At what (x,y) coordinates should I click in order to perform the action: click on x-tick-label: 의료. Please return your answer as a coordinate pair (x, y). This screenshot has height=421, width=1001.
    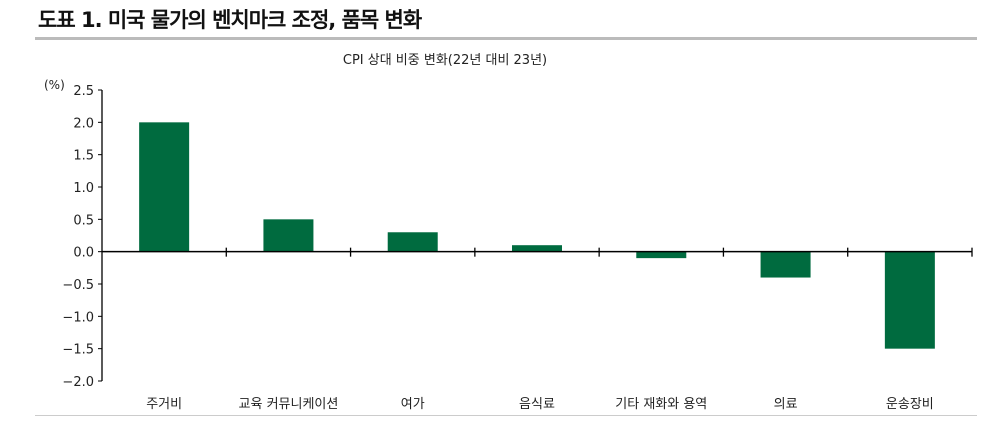
    Looking at the image, I should click on (786, 404).